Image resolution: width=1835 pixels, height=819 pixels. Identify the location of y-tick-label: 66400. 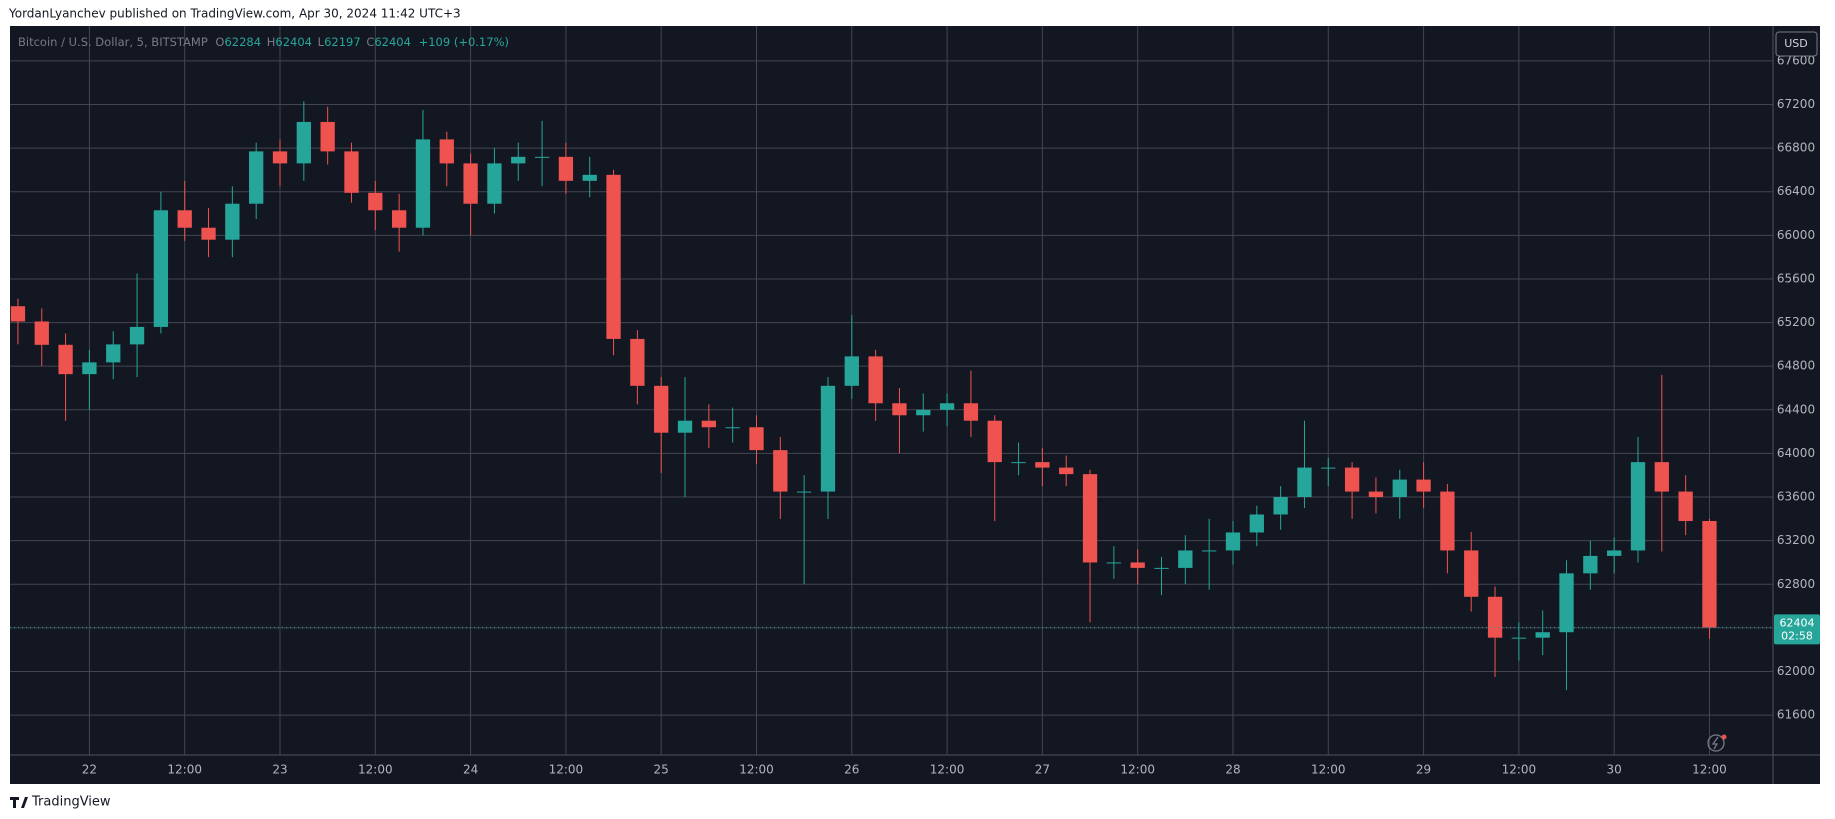
(1796, 191).